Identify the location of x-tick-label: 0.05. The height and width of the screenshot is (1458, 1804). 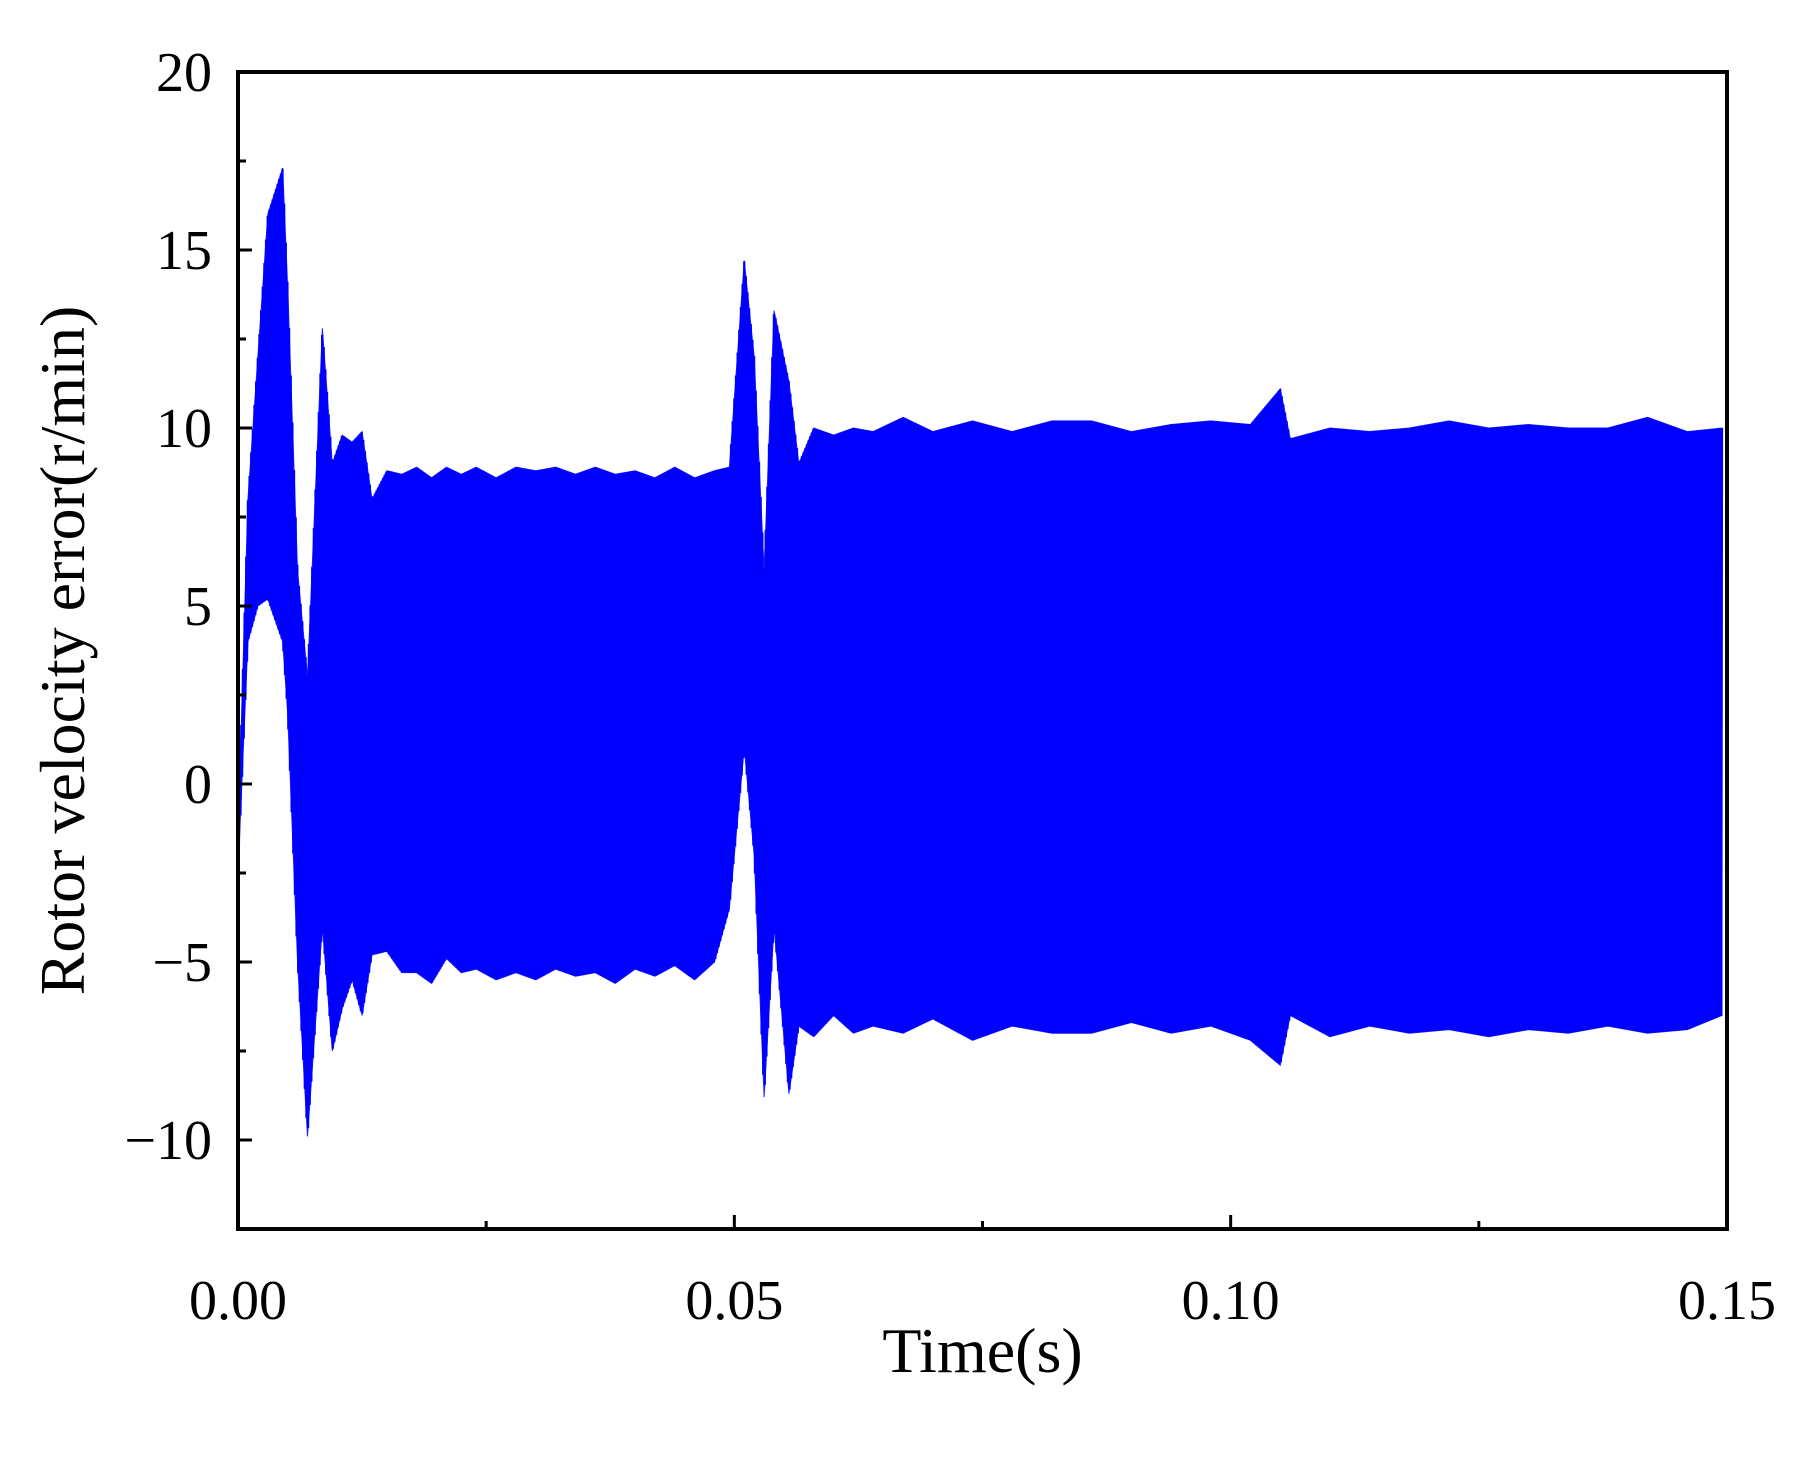
(734, 1301).